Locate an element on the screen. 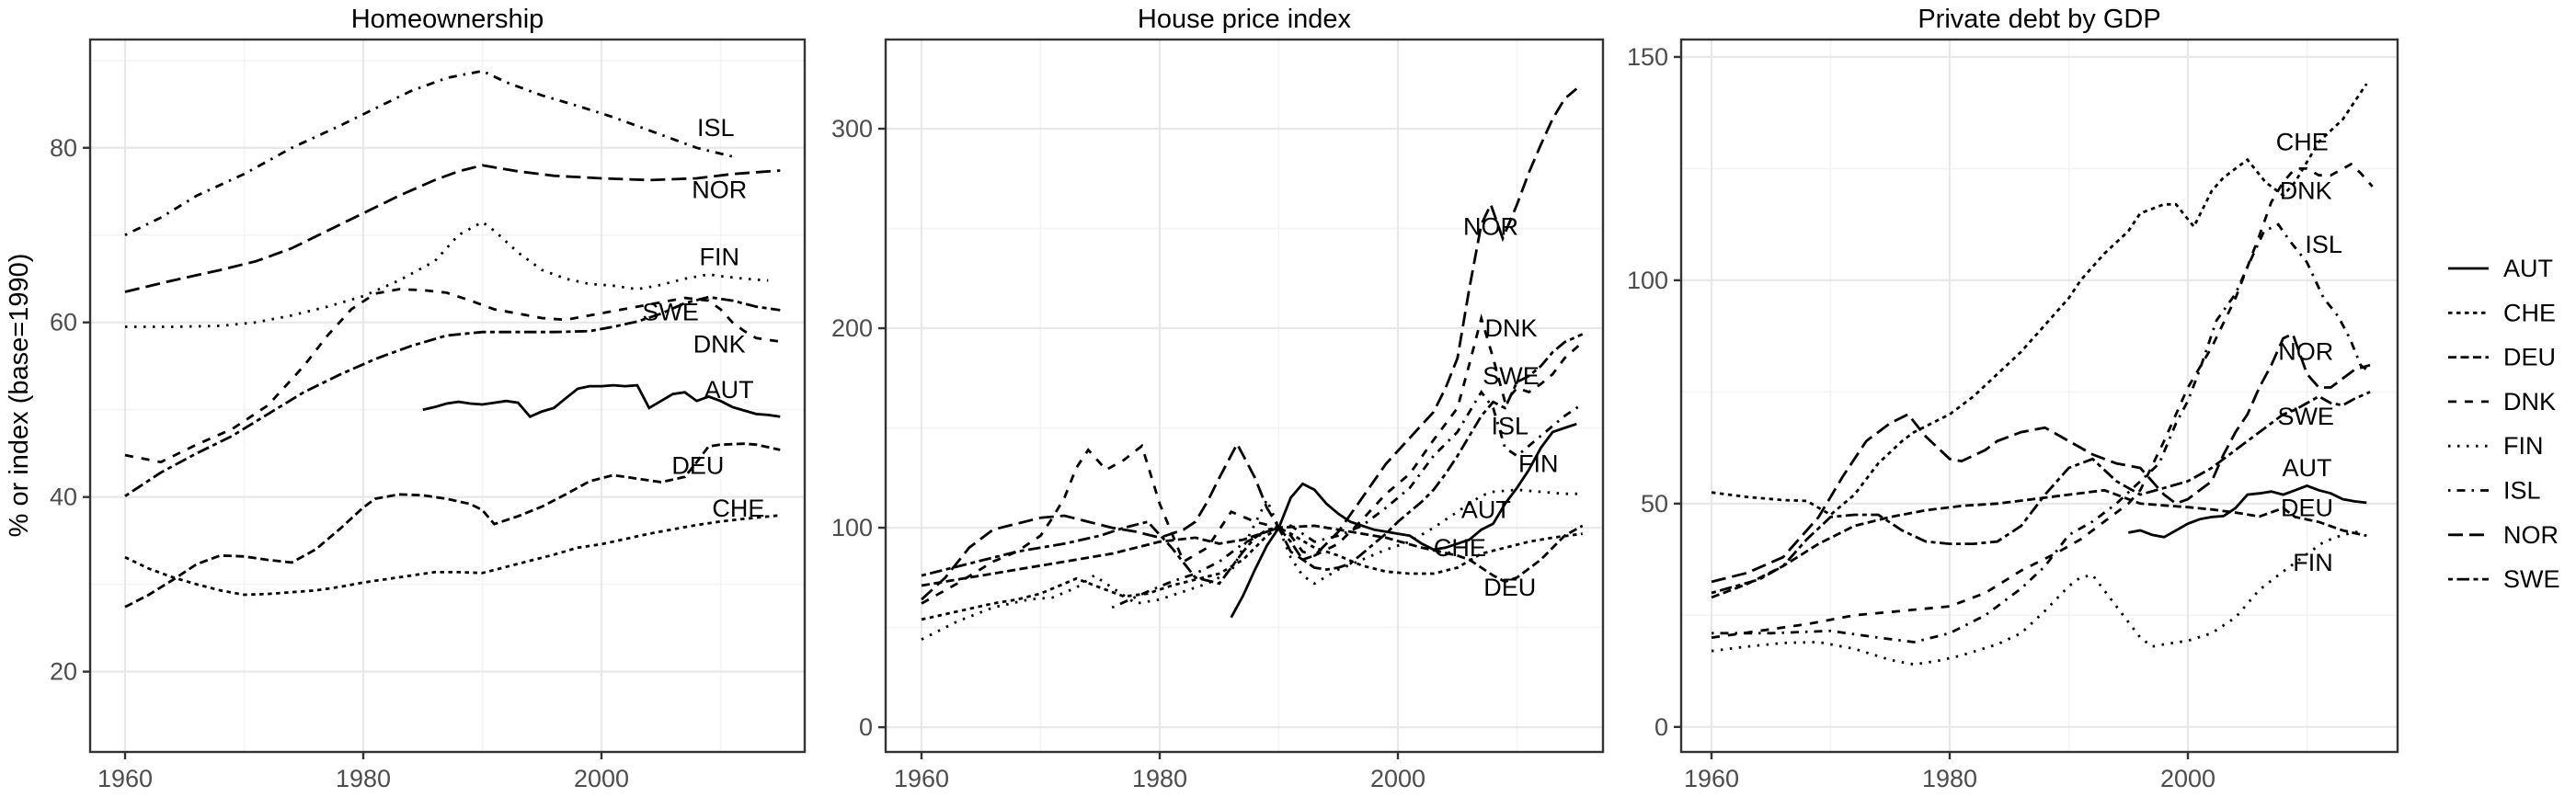 The width and height of the screenshot is (2576, 797). y-axis-title: % or index (base=1990) is located at coordinates (19, 396).